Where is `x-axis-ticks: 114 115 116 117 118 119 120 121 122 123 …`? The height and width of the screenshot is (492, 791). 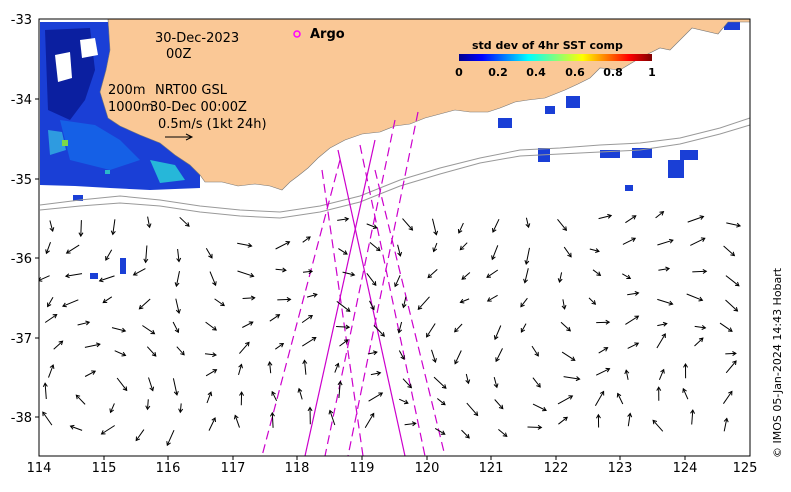 x-axis-ticks: 114 115 116 117 118 119 120 121 122 123 … is located at coordinates (392, 468).